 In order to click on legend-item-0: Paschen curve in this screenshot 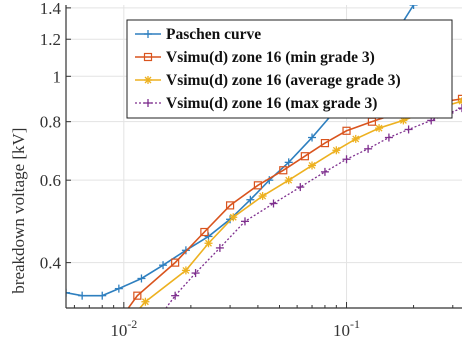, I will do `click(198, 34)`.